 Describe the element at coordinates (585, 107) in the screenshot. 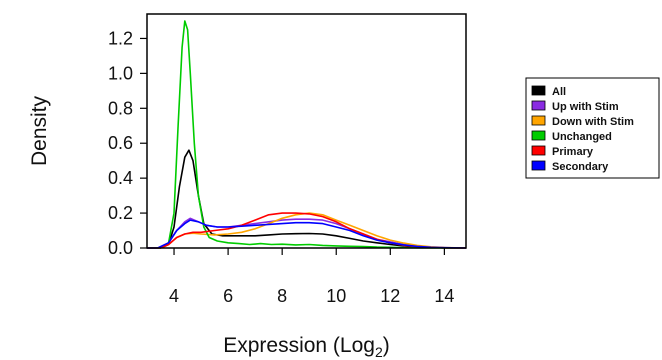

I see `legend-label: Up with Stim` at that location.